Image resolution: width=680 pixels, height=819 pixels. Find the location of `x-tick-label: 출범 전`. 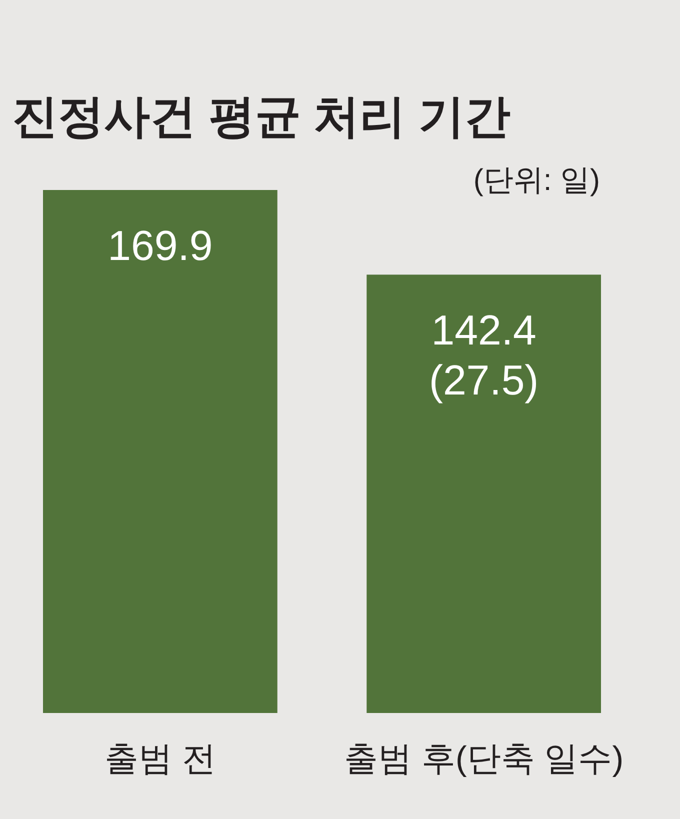

x-tick-label: 출범 전 is located at coordinates (160, 759).